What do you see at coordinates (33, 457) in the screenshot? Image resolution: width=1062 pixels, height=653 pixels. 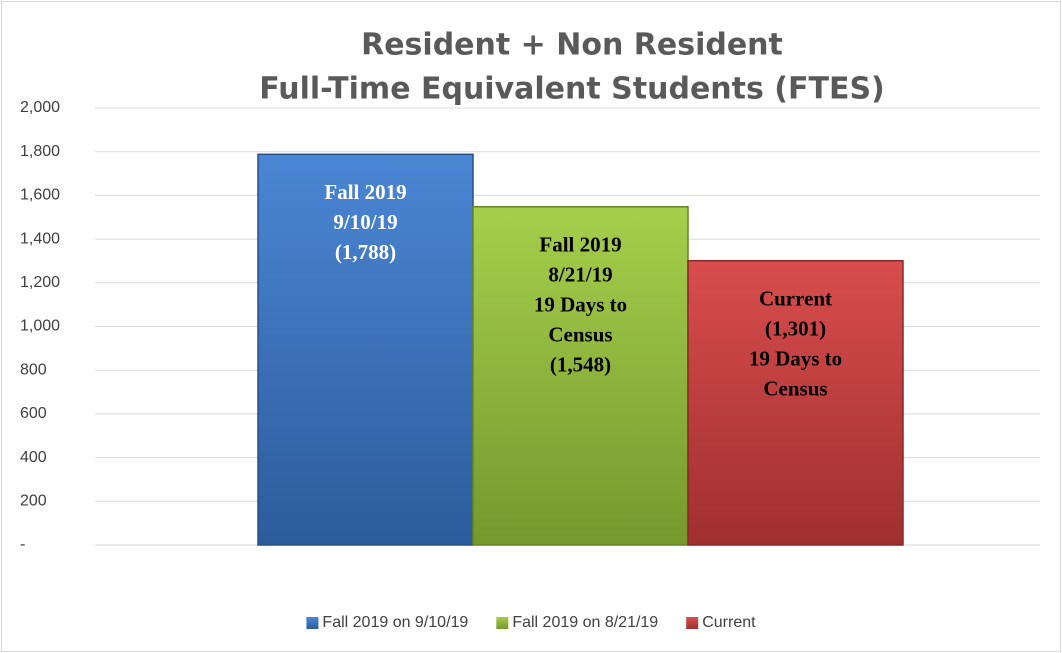 I see `y-tick-label: 400` at bounding box center [33, 457].